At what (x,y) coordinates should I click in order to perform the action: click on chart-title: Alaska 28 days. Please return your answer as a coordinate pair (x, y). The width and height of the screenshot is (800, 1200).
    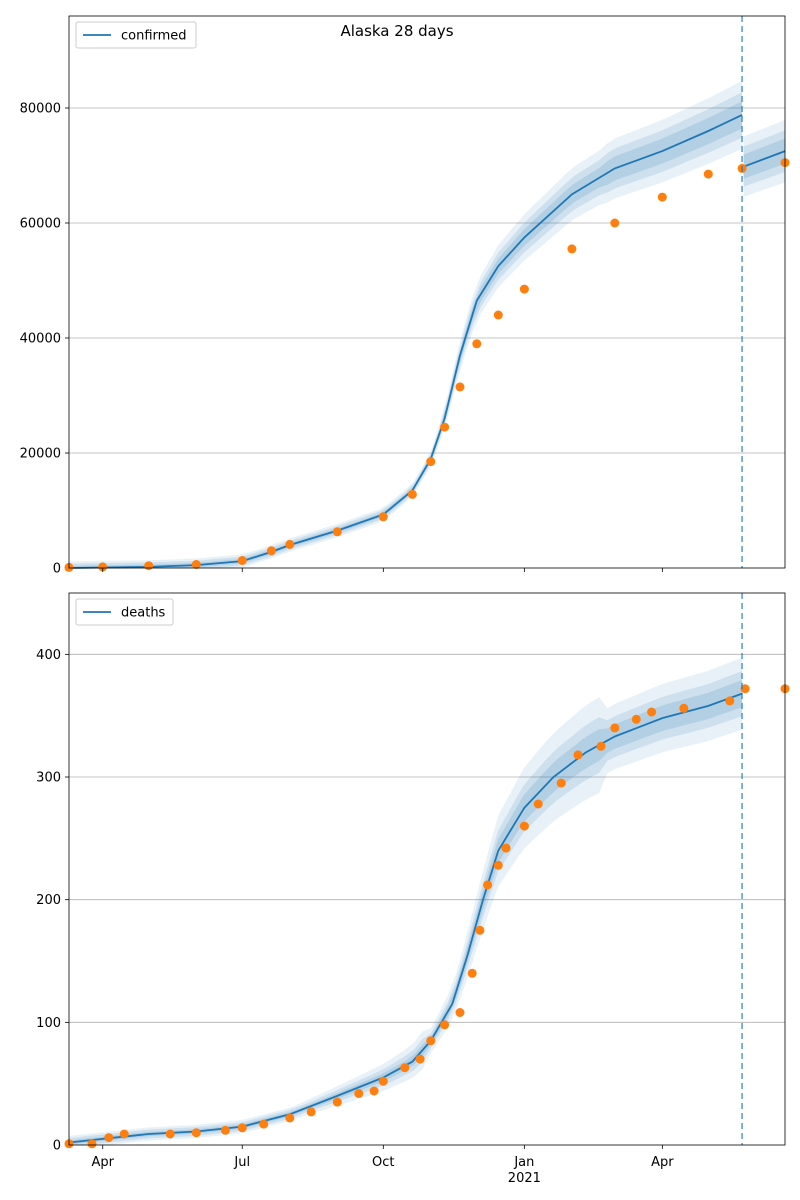
    Looking at the image, I should click on (396, 31).